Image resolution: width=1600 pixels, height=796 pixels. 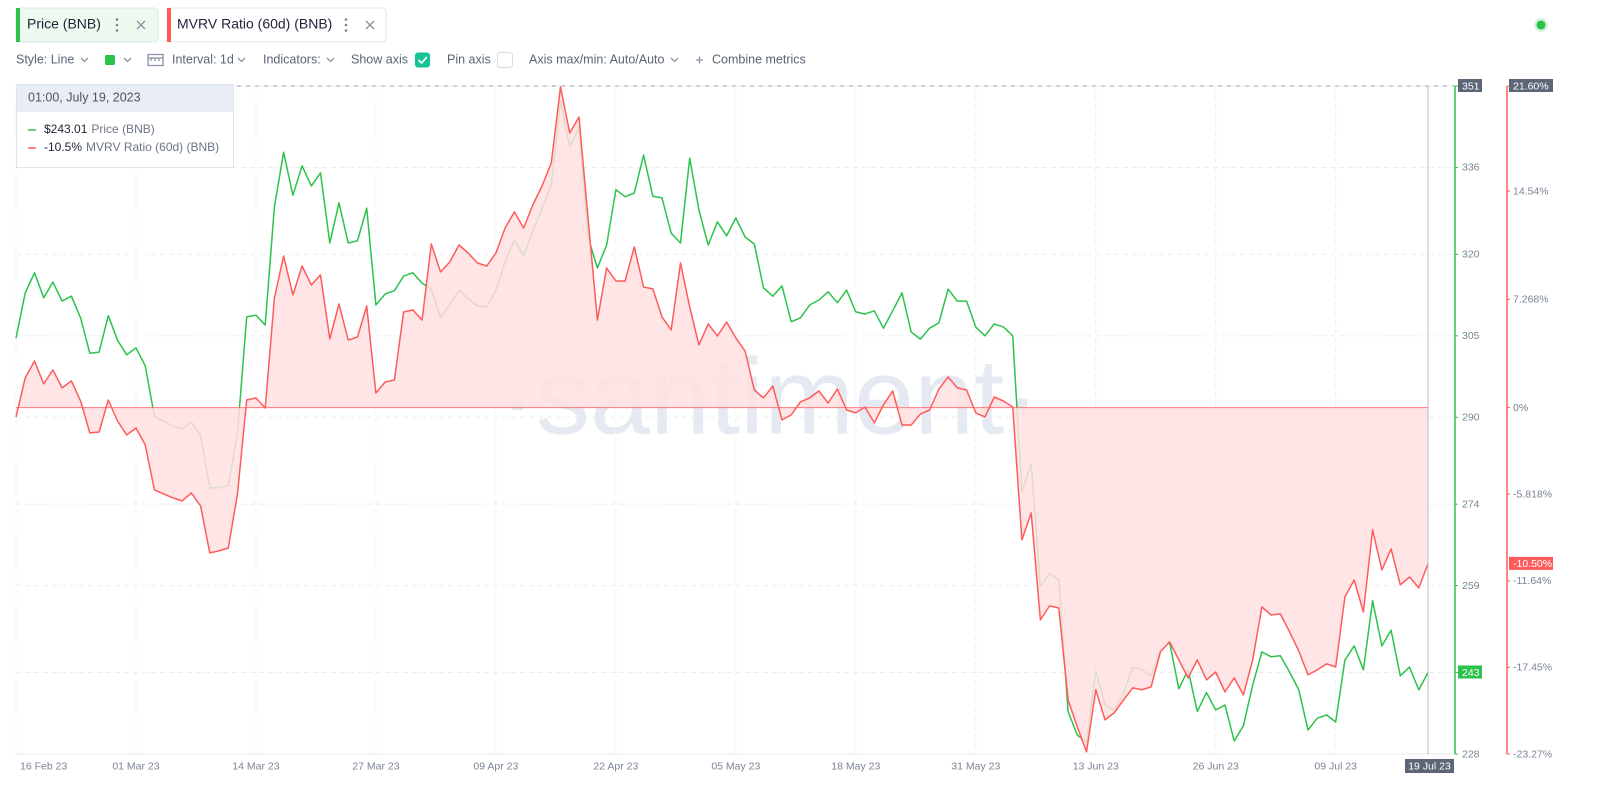 I want to click on y2-tick-label: -17.45%, so click(x=1532, y=668).